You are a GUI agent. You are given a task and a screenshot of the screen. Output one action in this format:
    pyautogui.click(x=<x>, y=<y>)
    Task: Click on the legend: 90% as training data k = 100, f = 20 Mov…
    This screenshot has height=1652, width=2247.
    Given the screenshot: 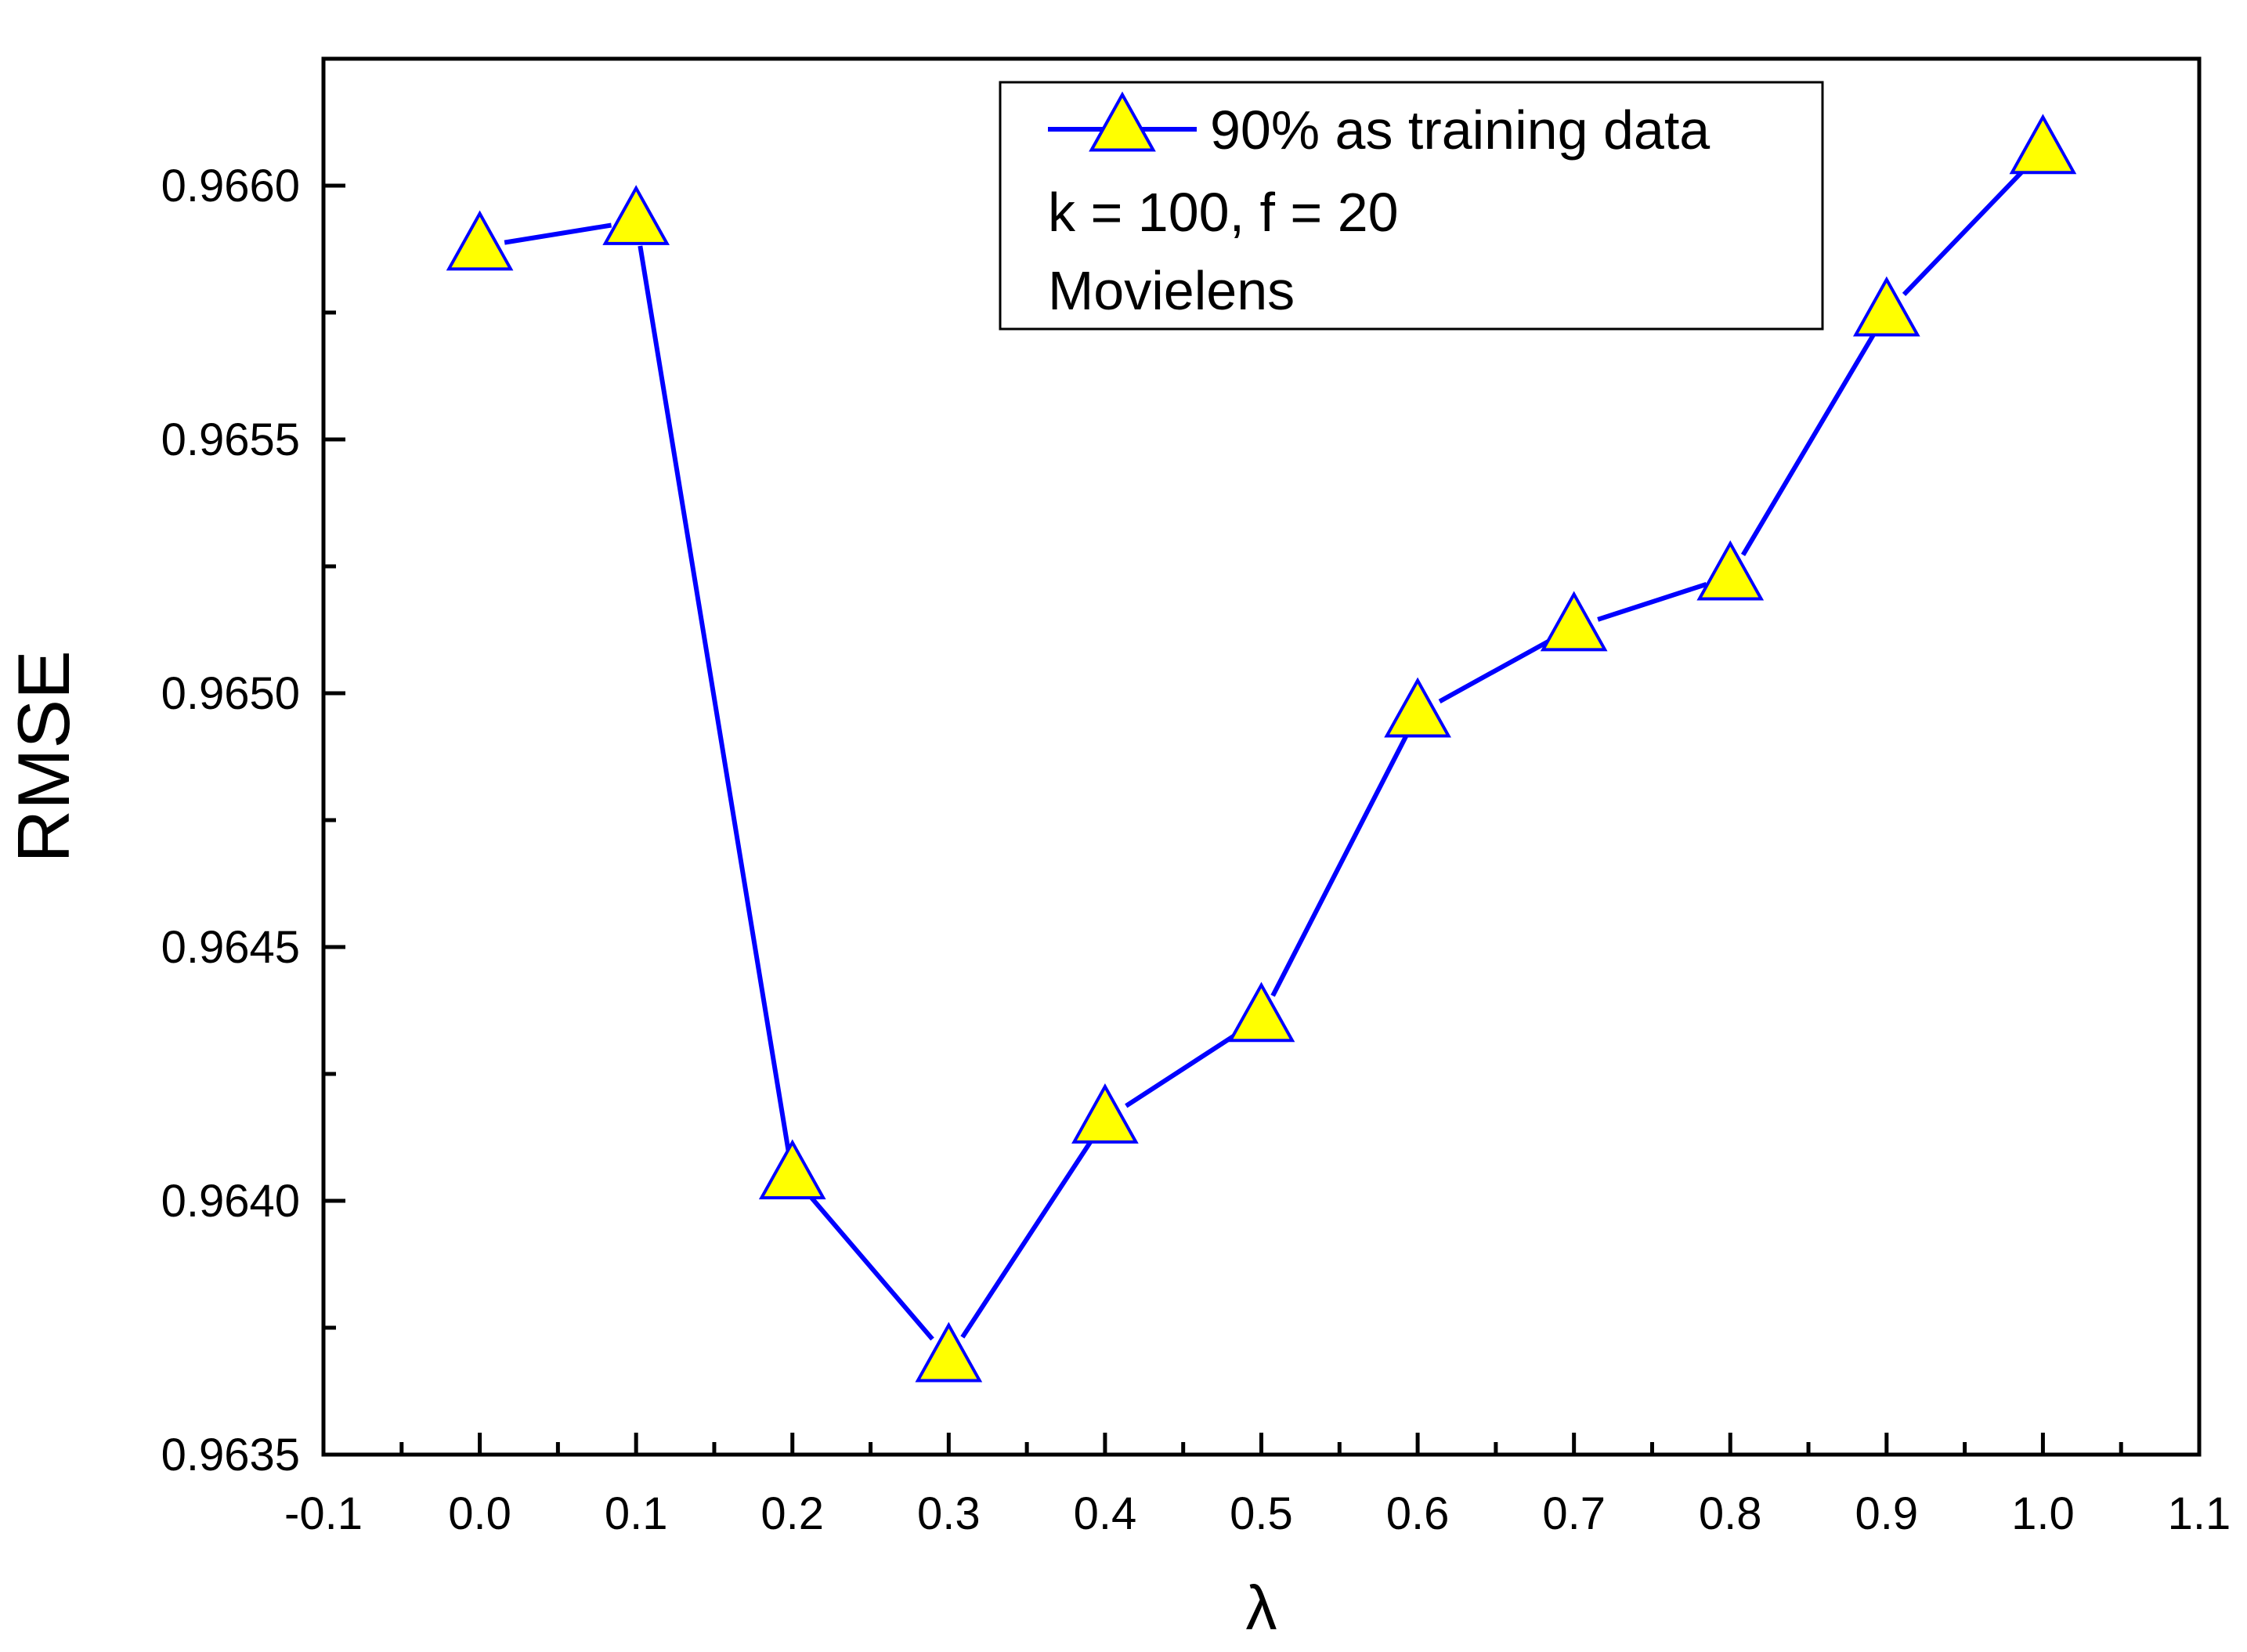 What is the action you would take?
    pyautogui.click(x=1411, y=206)
    